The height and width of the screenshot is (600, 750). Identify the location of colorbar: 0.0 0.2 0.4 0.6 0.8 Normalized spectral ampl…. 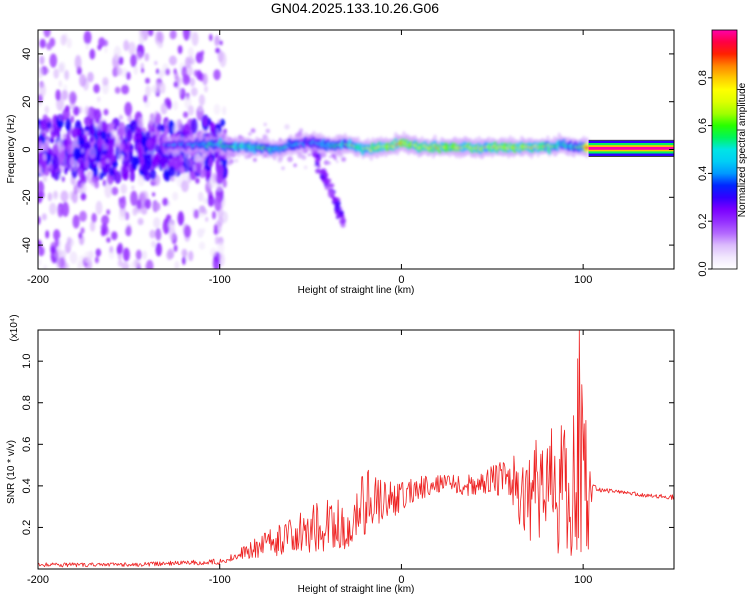
(722, 153).